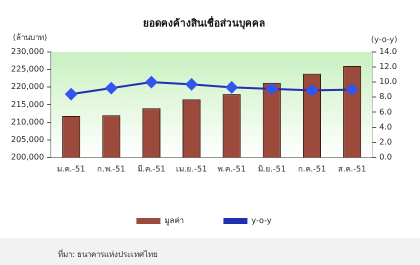 The image size is (420, 265). I want to click on legend-label: มูลค่า, so click(174, 221).